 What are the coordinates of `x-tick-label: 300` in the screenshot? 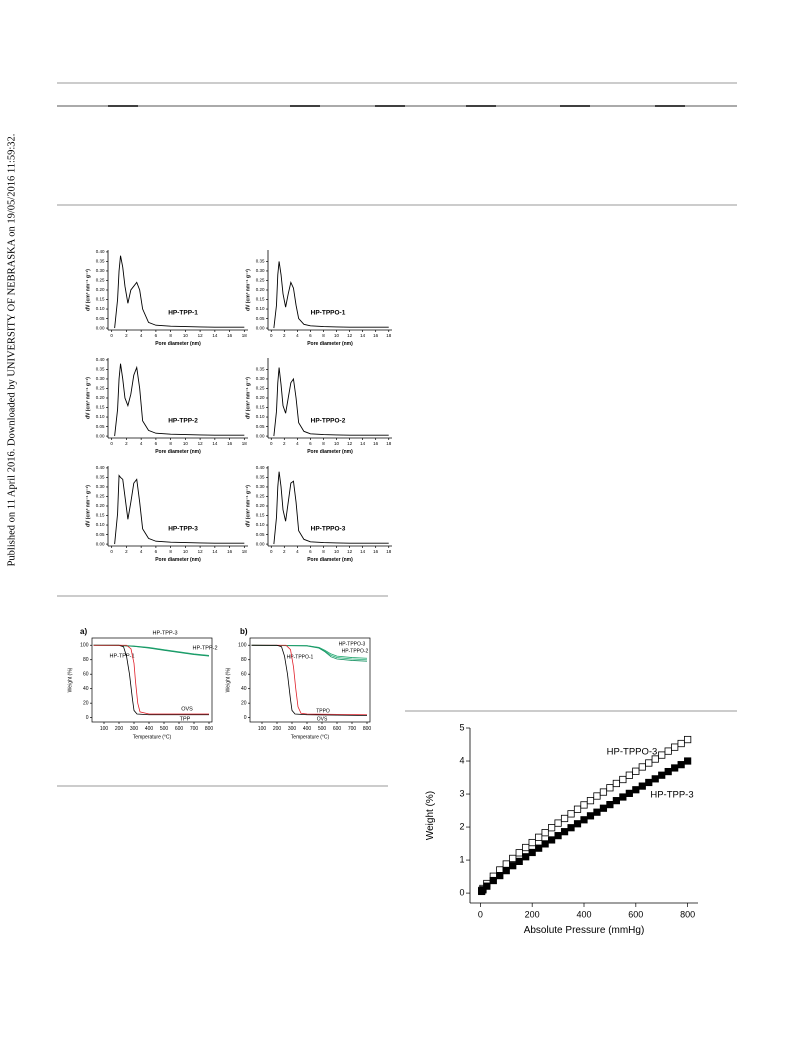 It's located at (292, 729).